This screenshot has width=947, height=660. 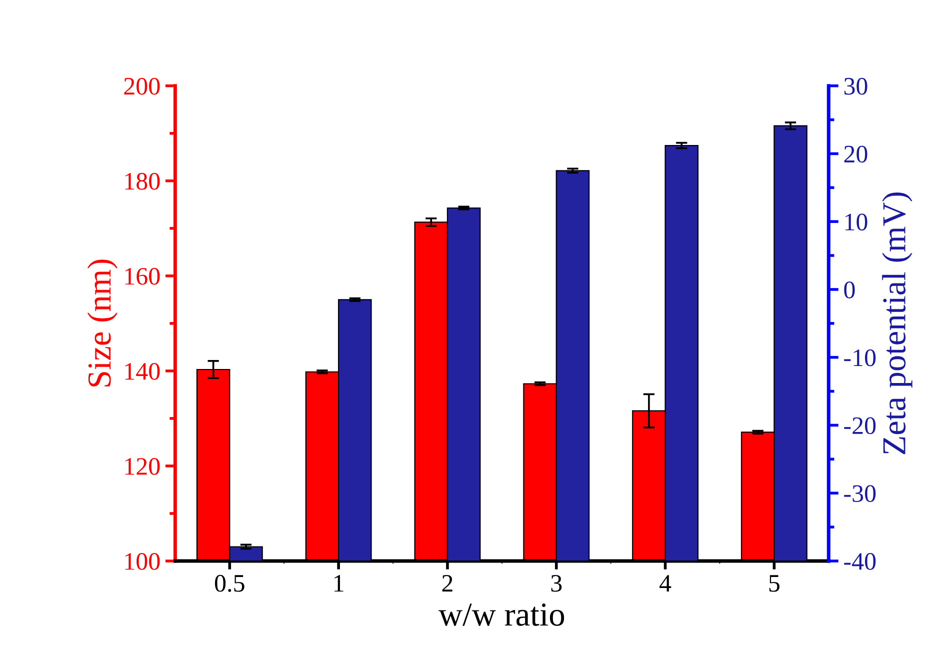 What do you see at coordinates (556, 583) in the screenshot?
I see `x-tick-label: 3` at bounding box center [556, 583].